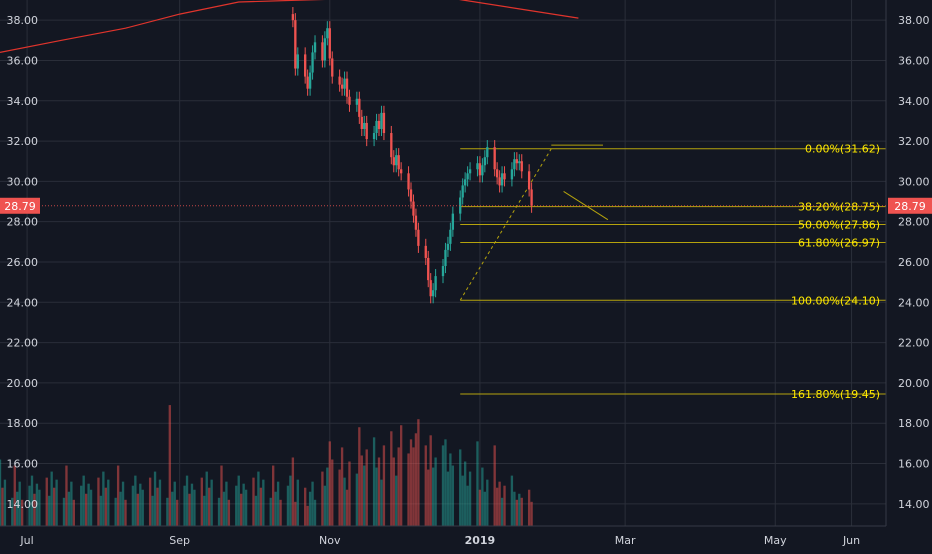 This screenshot has height=554, width=932. What do you see at coordinates (914, 343) in the screenshot?
I see `y-tick-label-right: 22.00` at bounding box center [914, 343].